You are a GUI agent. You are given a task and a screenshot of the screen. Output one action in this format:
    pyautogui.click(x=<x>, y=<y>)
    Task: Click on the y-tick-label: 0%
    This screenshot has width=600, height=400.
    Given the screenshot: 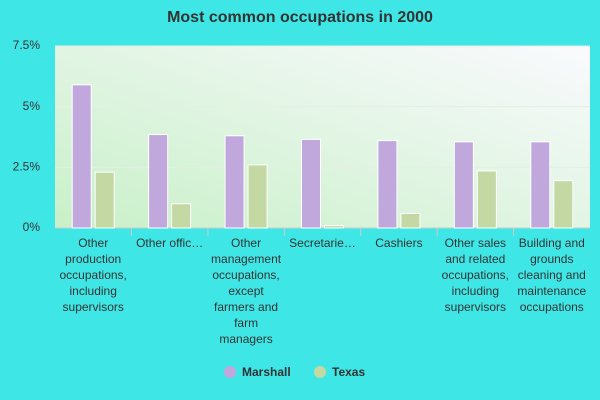 What is the action you would take?
    pyautogui.click(x=32, y=227)
    